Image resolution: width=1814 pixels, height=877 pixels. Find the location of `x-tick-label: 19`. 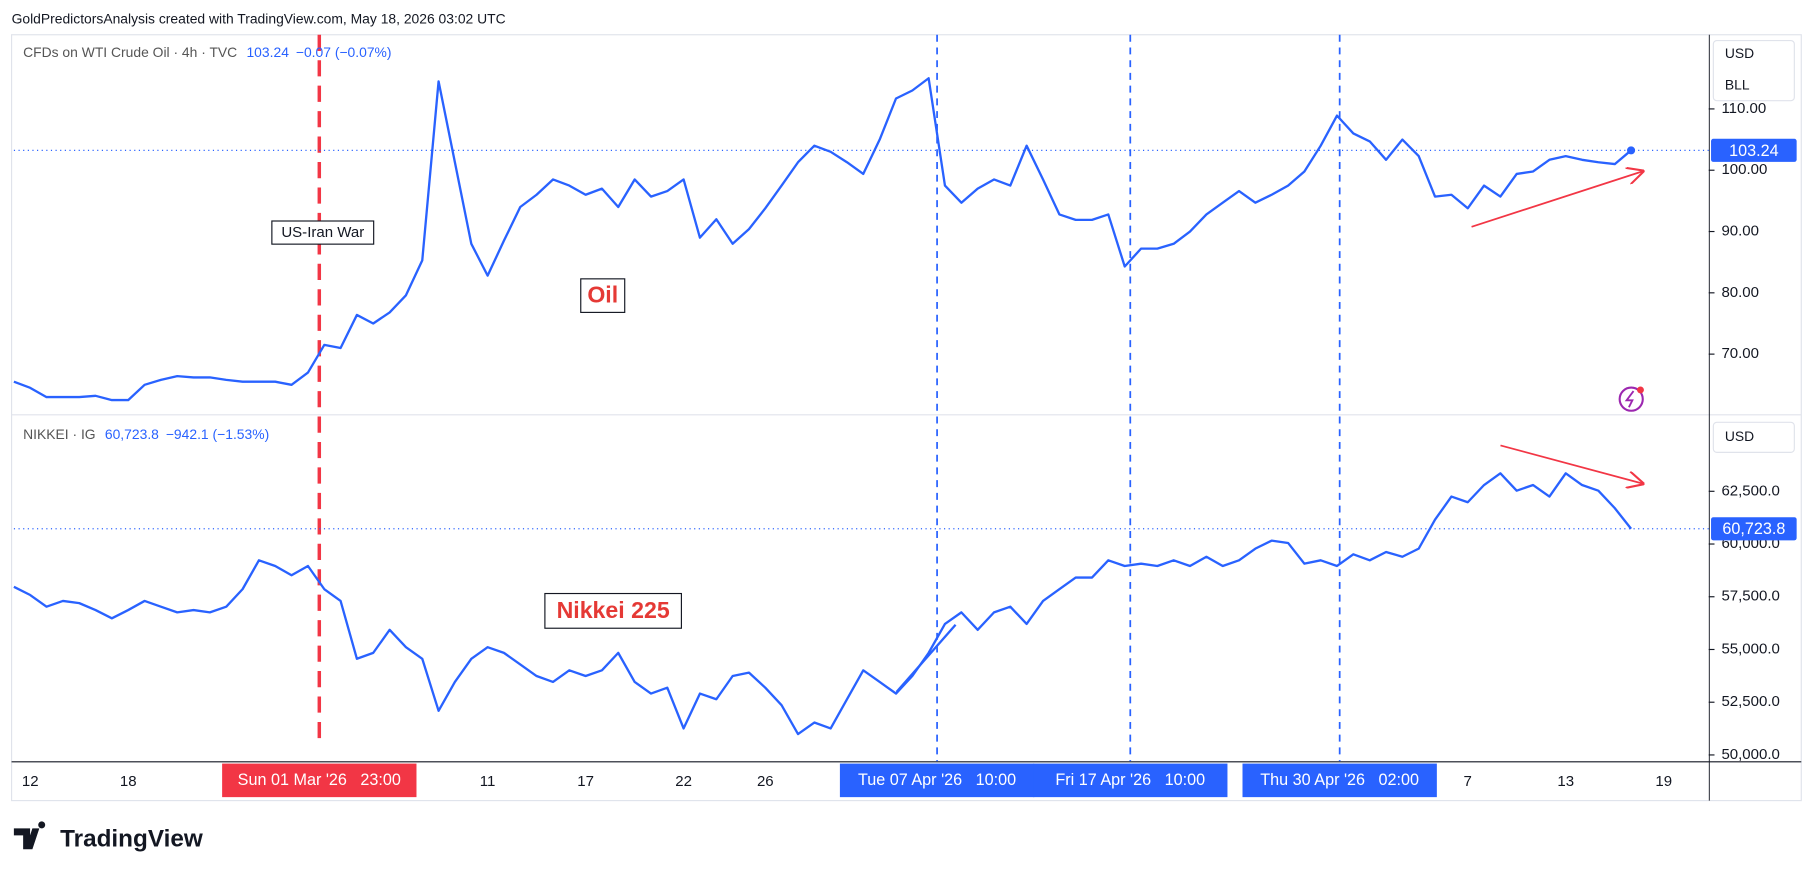

x-tick-label: 19 is located at coordinates (1663, 781).